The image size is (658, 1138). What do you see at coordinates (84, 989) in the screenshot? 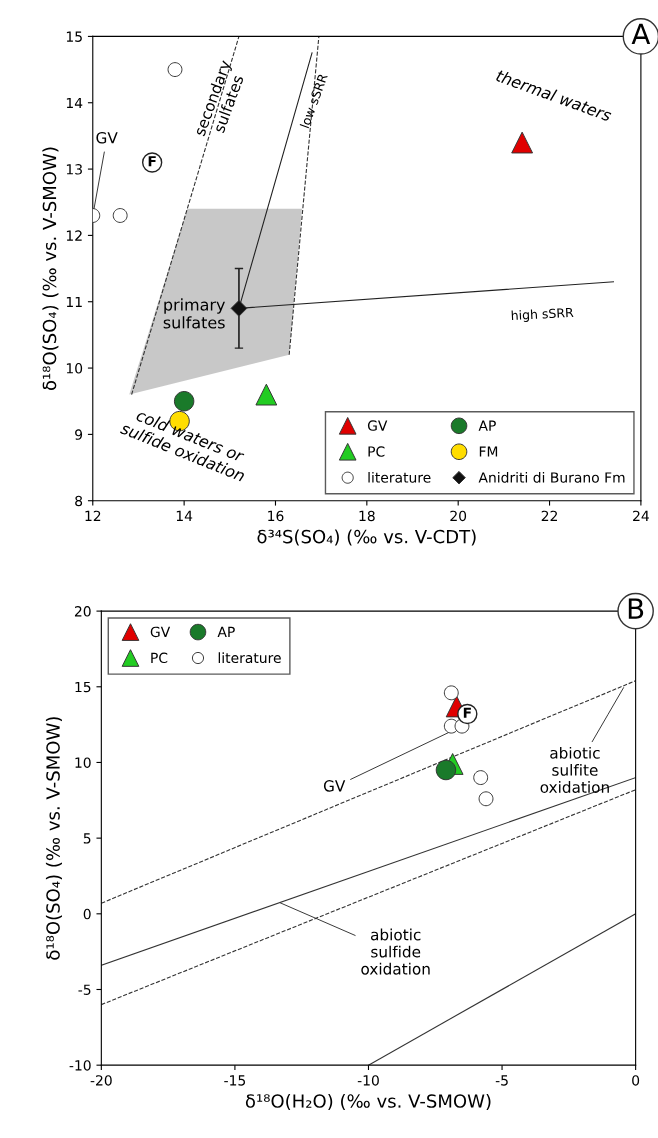
I see `y-tick-label: -5` at bounding box center [84, 989].